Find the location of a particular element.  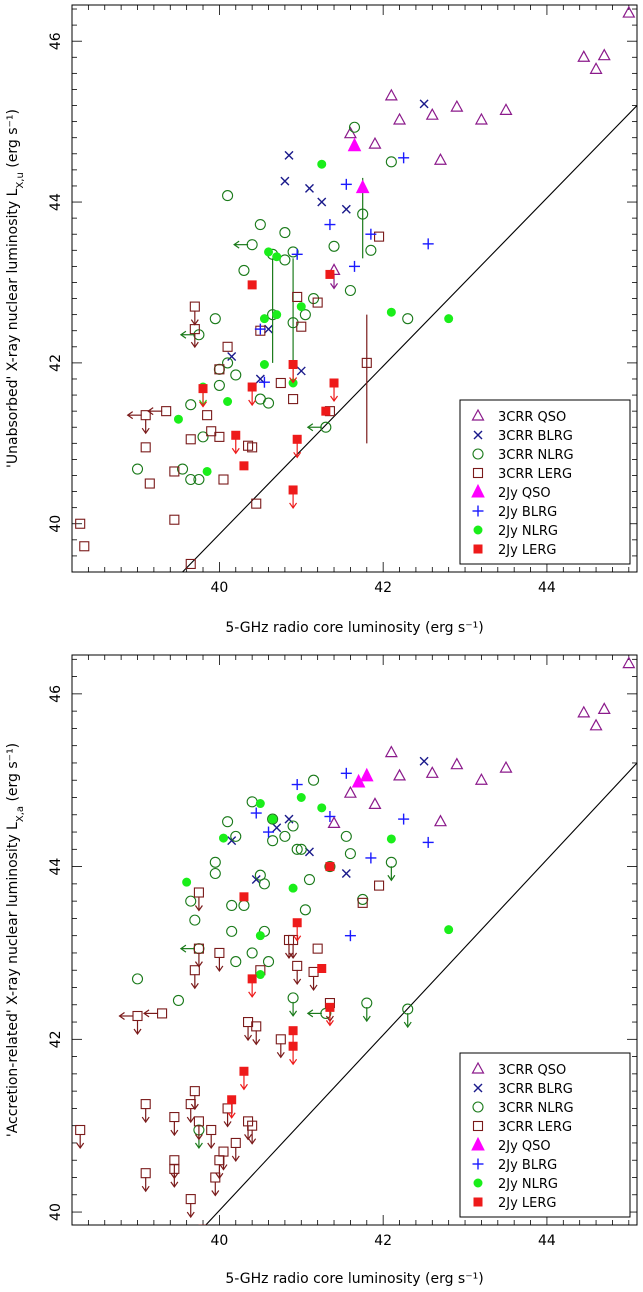

legend-entry: 2Jy NLRG is located at coordinates (515, 1184).